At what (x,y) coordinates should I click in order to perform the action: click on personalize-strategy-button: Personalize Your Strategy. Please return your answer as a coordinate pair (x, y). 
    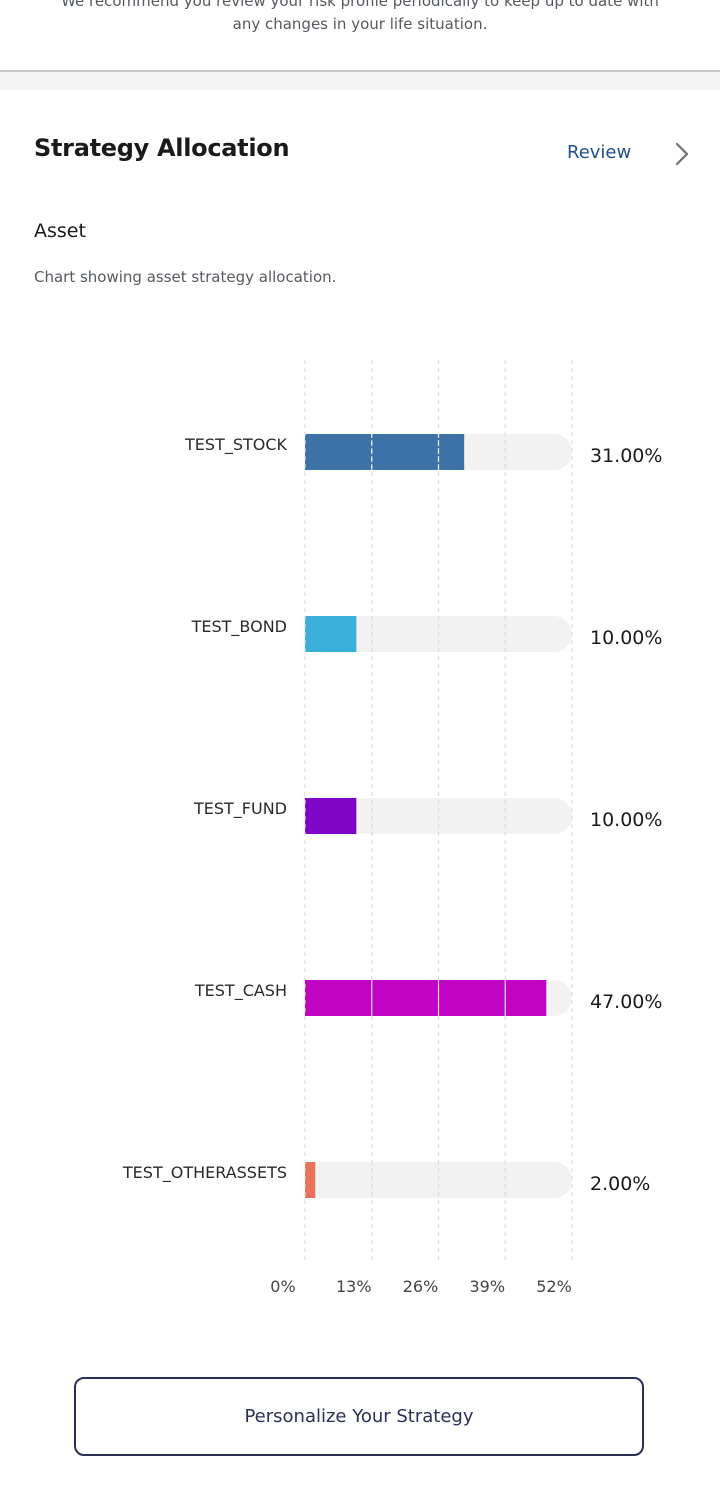
    Looking at the image, I should click on (359, 1416).